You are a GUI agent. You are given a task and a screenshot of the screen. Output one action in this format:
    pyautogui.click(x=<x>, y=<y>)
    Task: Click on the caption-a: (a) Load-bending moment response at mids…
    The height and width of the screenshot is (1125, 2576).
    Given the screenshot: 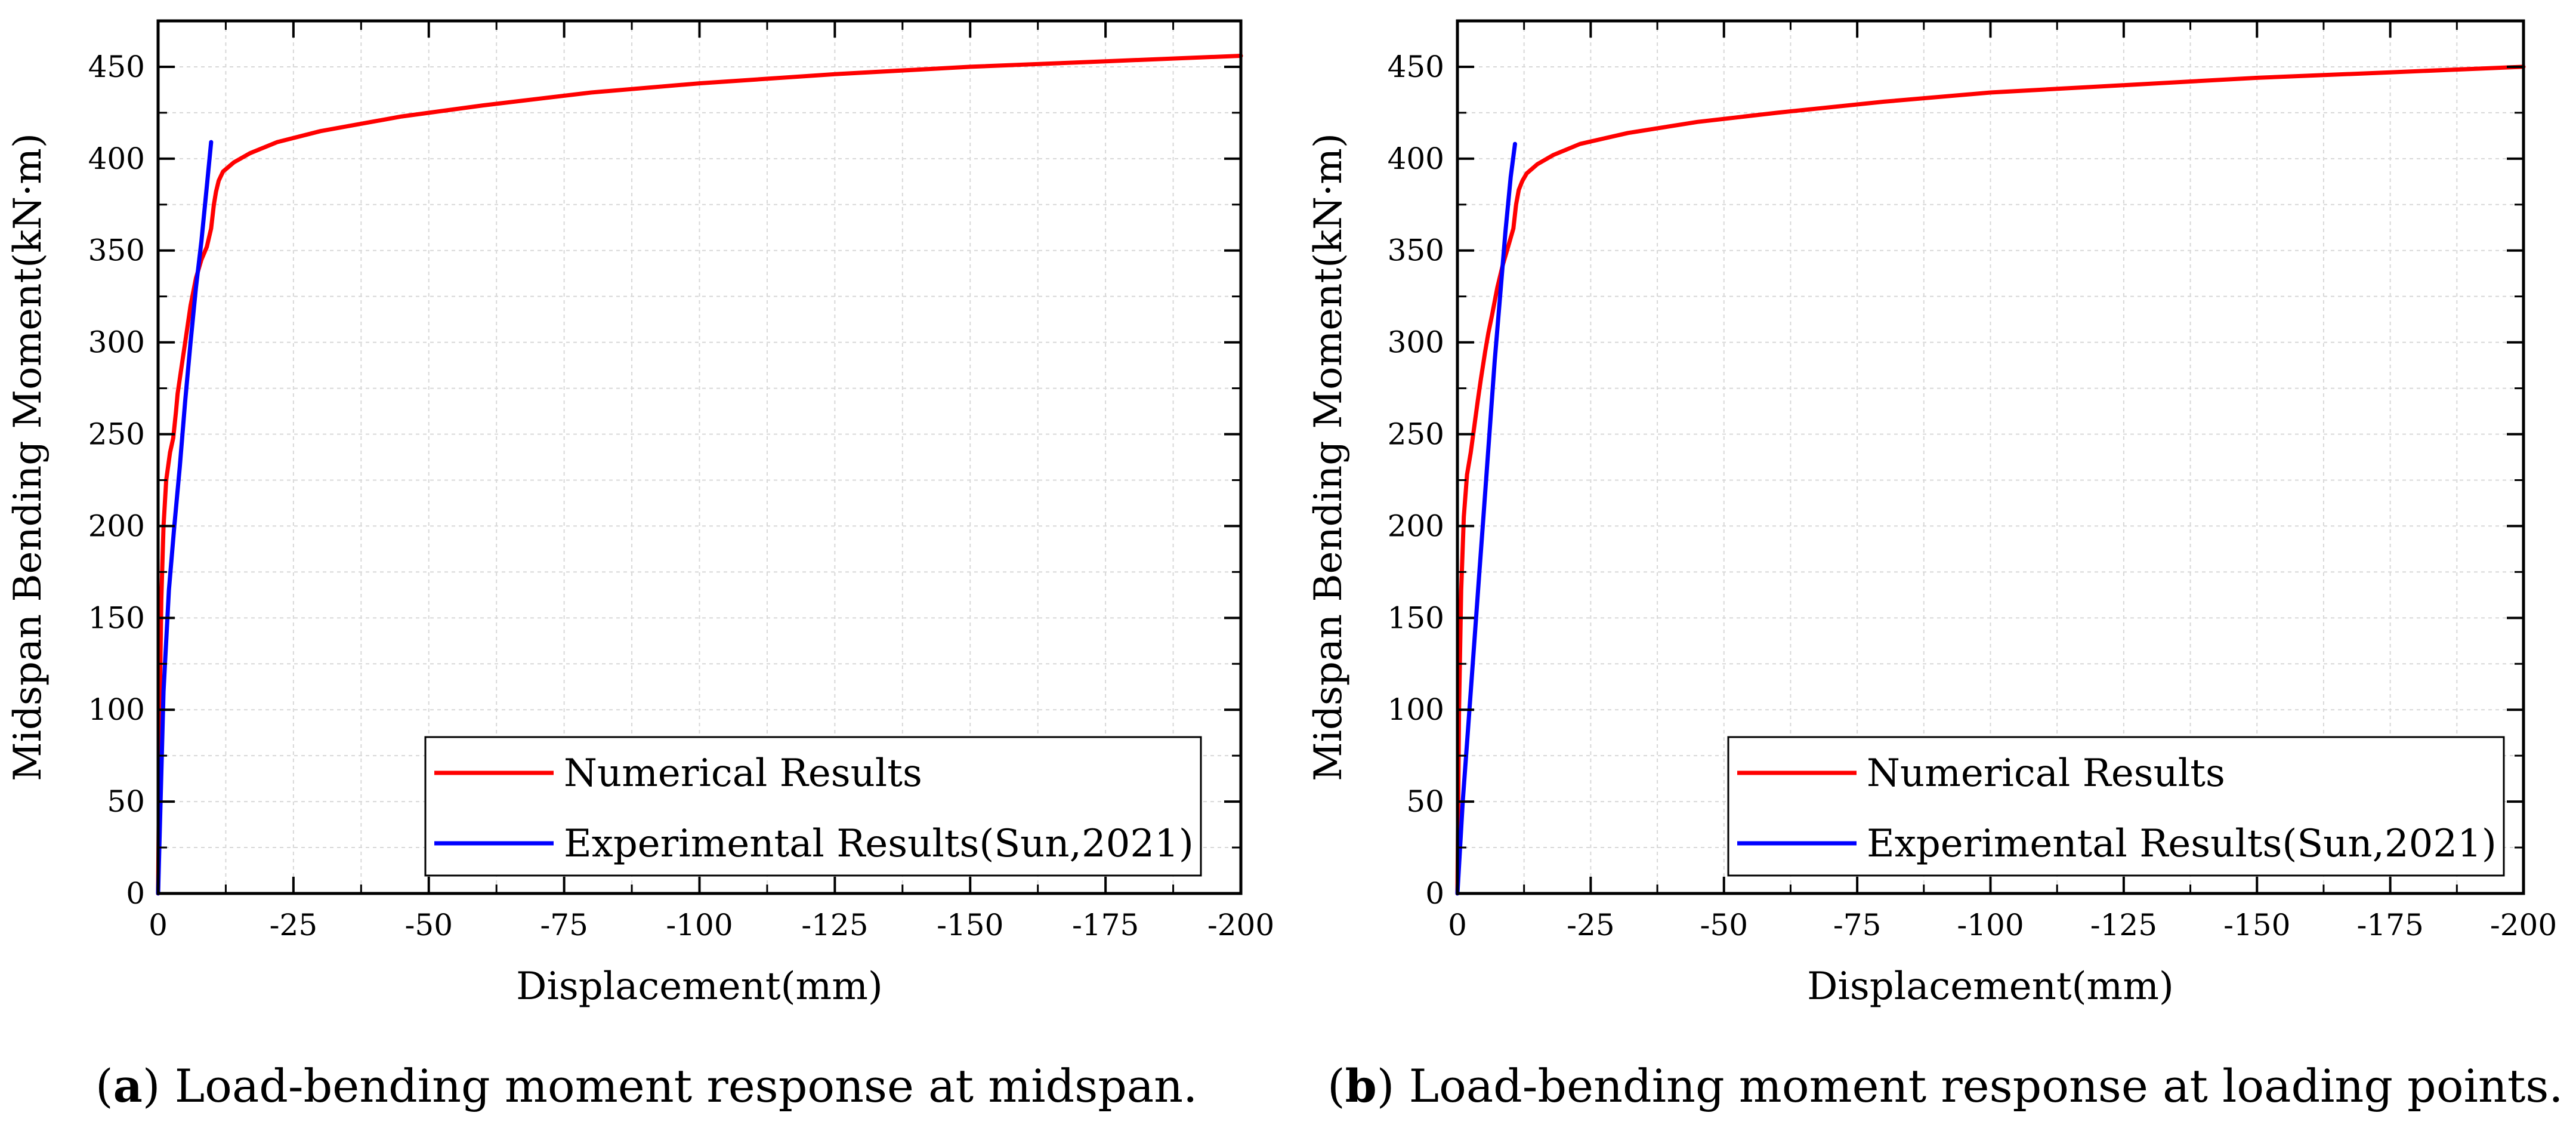 What is the action you would take?
    pyautogui.click(x=646, y=1085)
    